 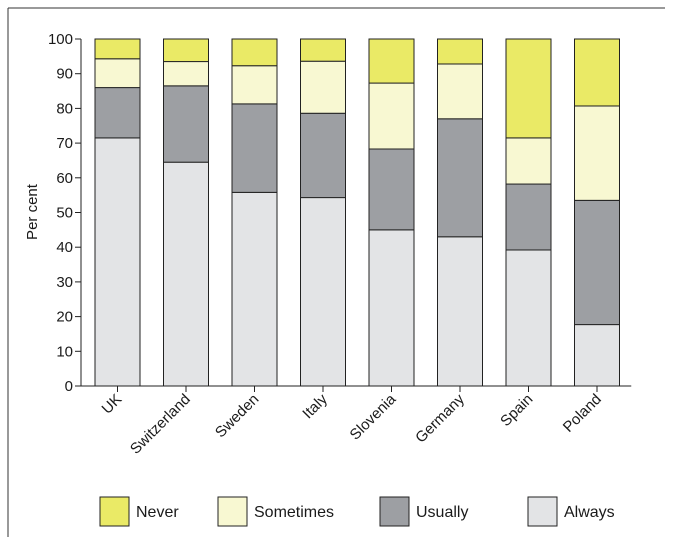 What do you see at coordinates (460, 178) in the screenshot?
I see `bar-segment-germany-usually` at bounding box center [460, 178].